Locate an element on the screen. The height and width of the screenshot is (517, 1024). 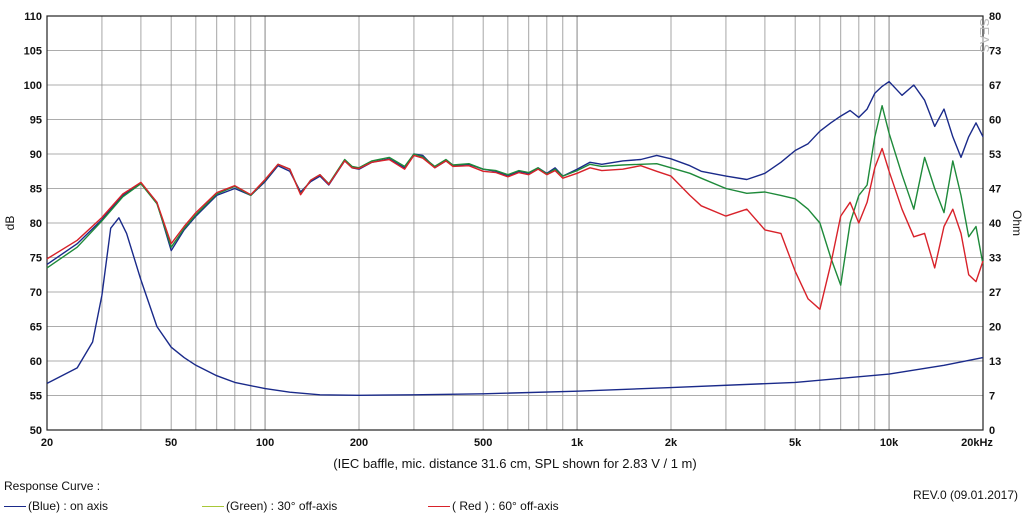
y2-tick-label: 53 is located at coordinates (995, 155).